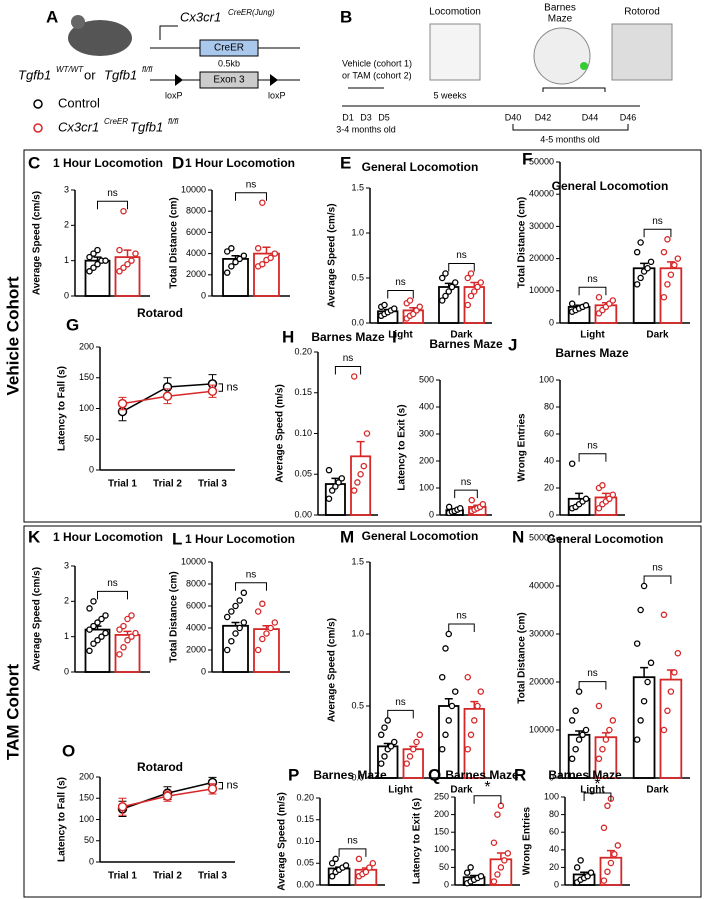  Describe the element at coordinates (570, 127) in the screenshot. I see `age-bracket` at that location.